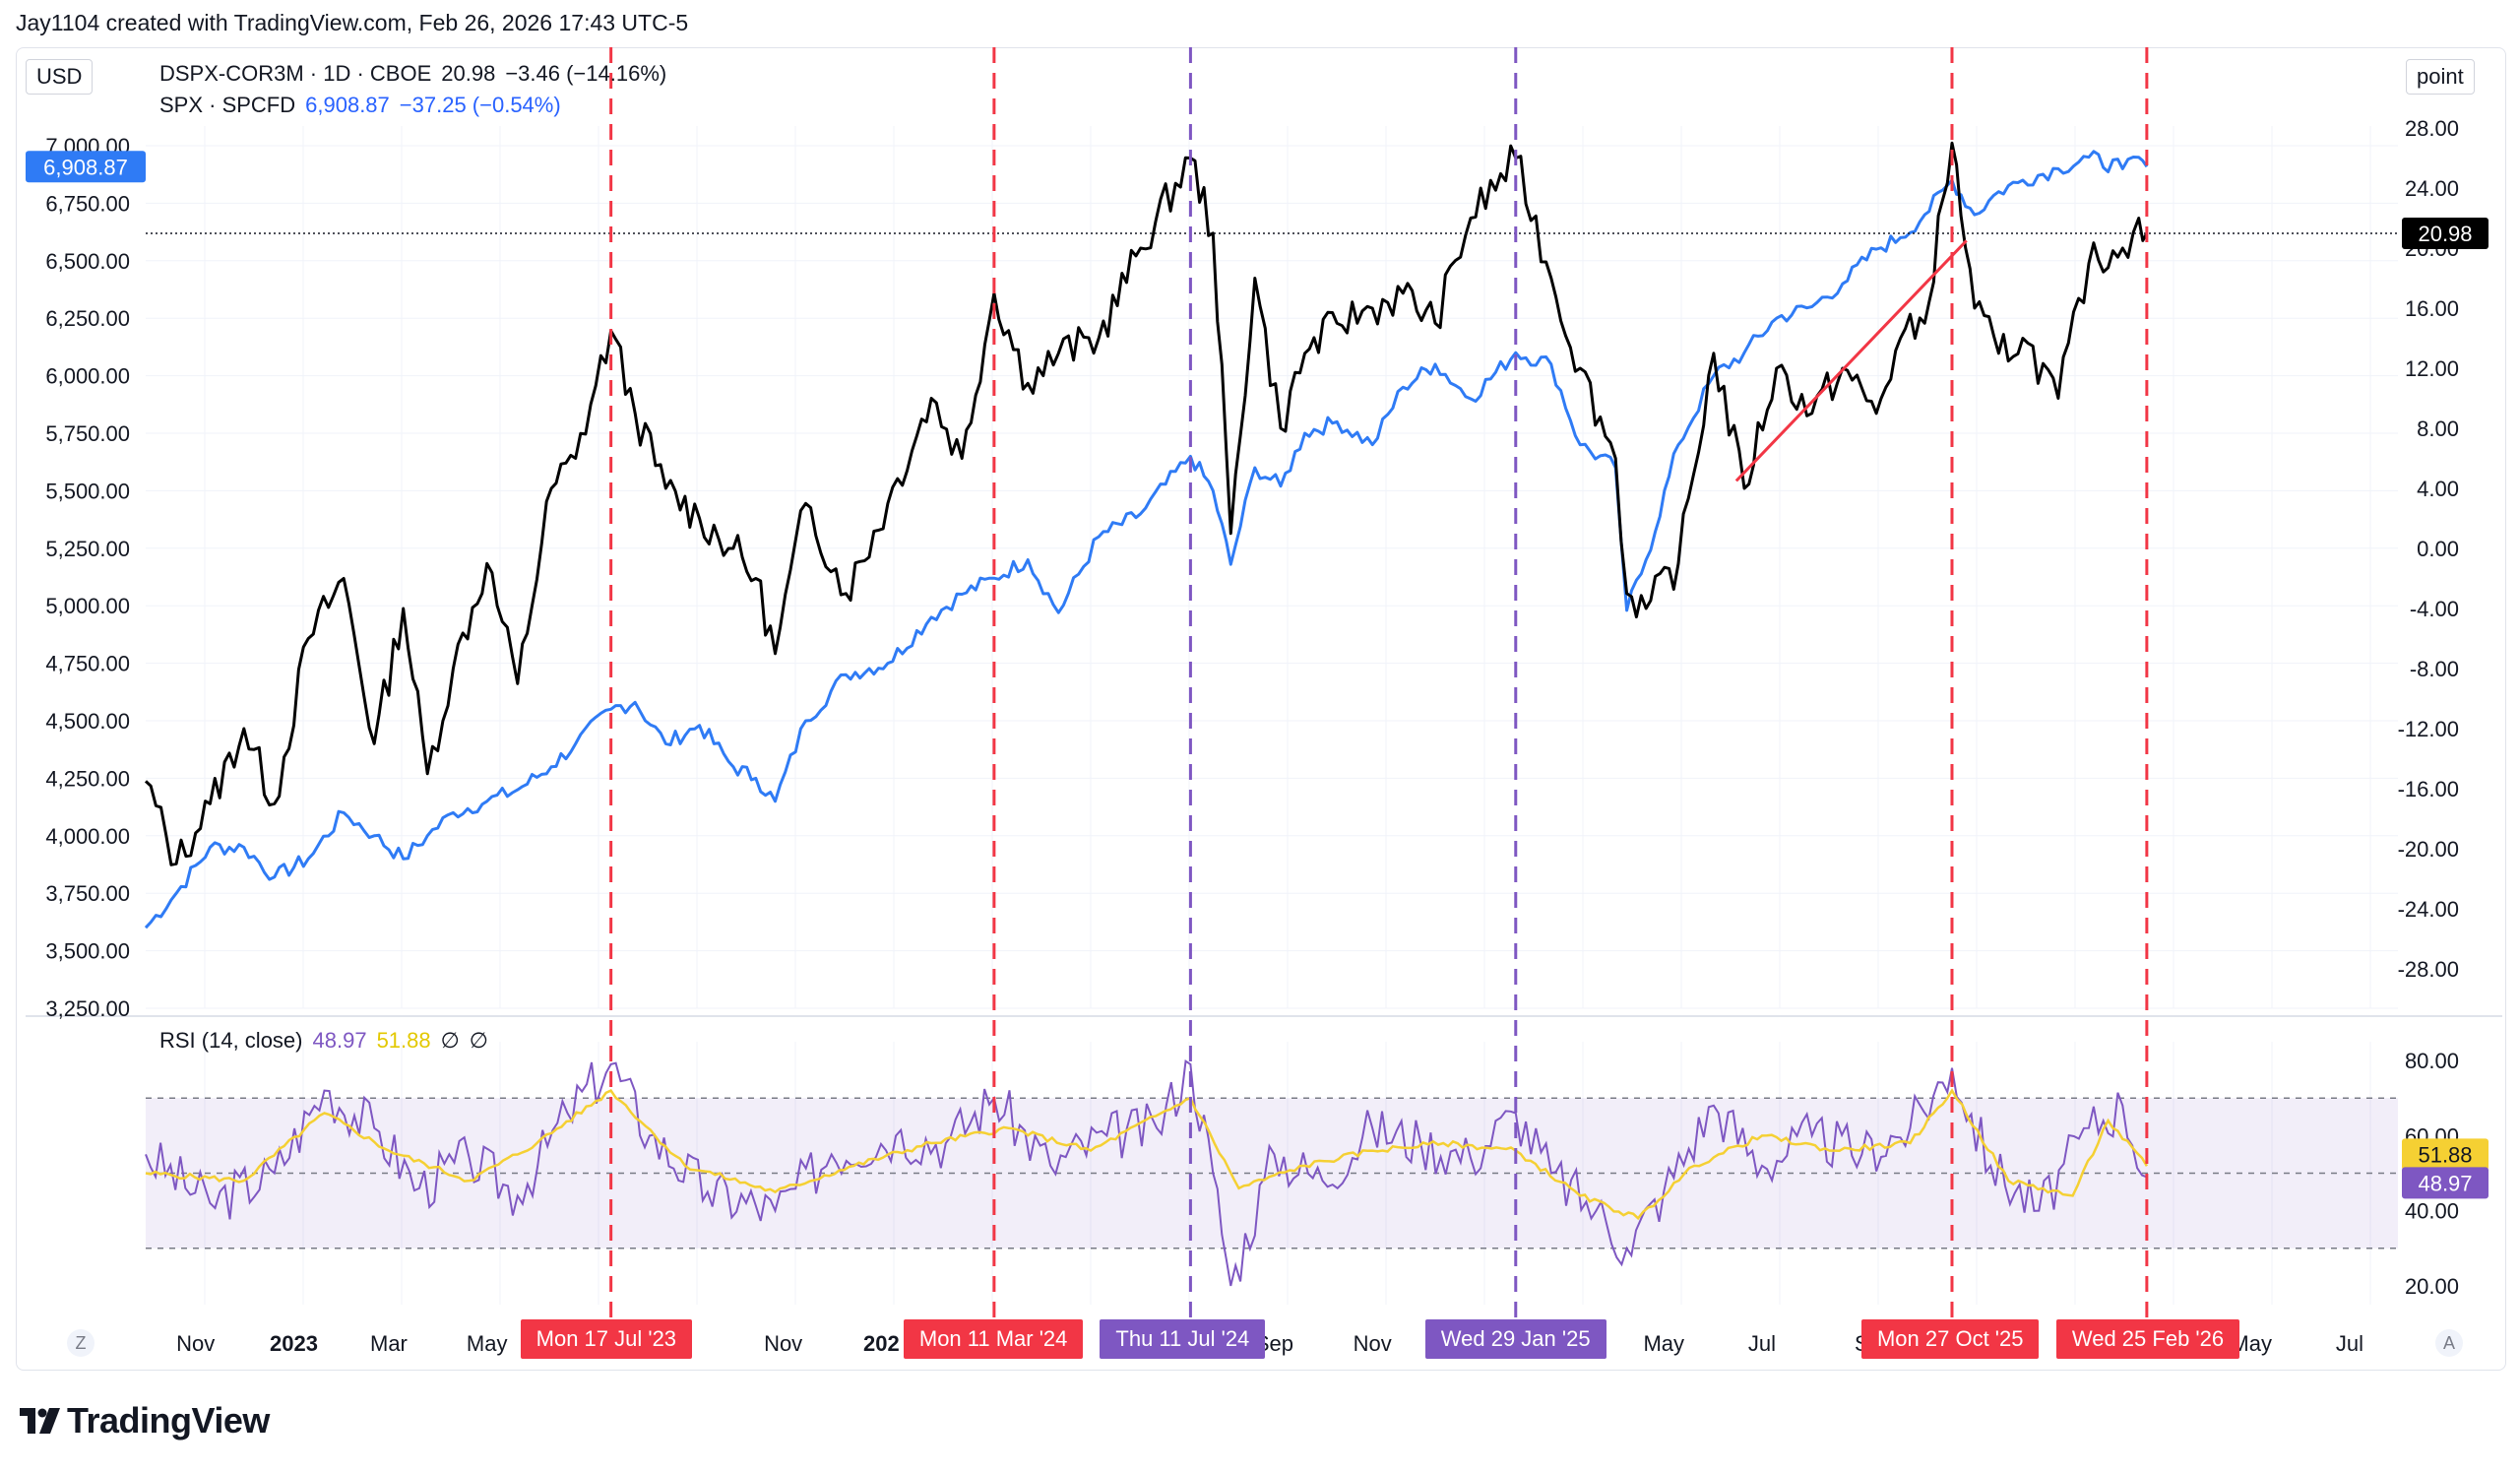 This screenshot has width=2520, height=1473. Describe the element at coordinates (87, 549) in the screenshot. I see `left-axis-tick: 5,250.00` at that location.